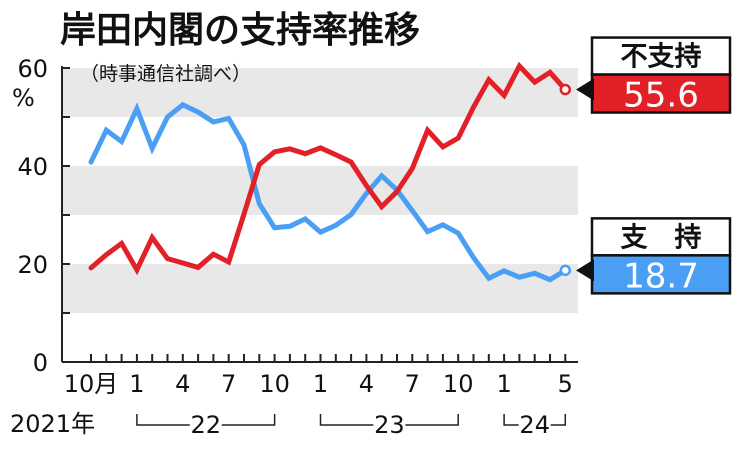 Image resolution: width=740 pixels, height=450 pixels. I want to click on x-axis-ticks: 10月 1 4 7 10 1 4 7 10 1 5, so click(318, 376).